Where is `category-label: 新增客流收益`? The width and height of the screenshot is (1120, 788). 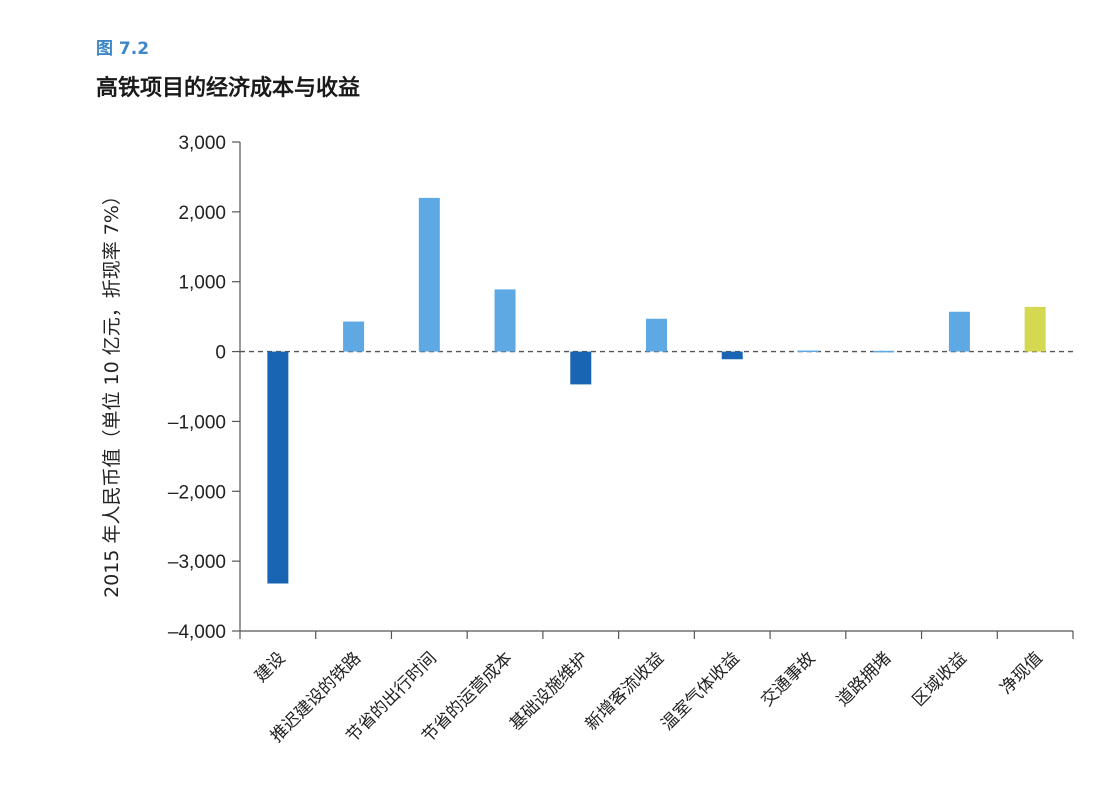 category-label: 新增客流收益 is located at coordinates (625, 691).